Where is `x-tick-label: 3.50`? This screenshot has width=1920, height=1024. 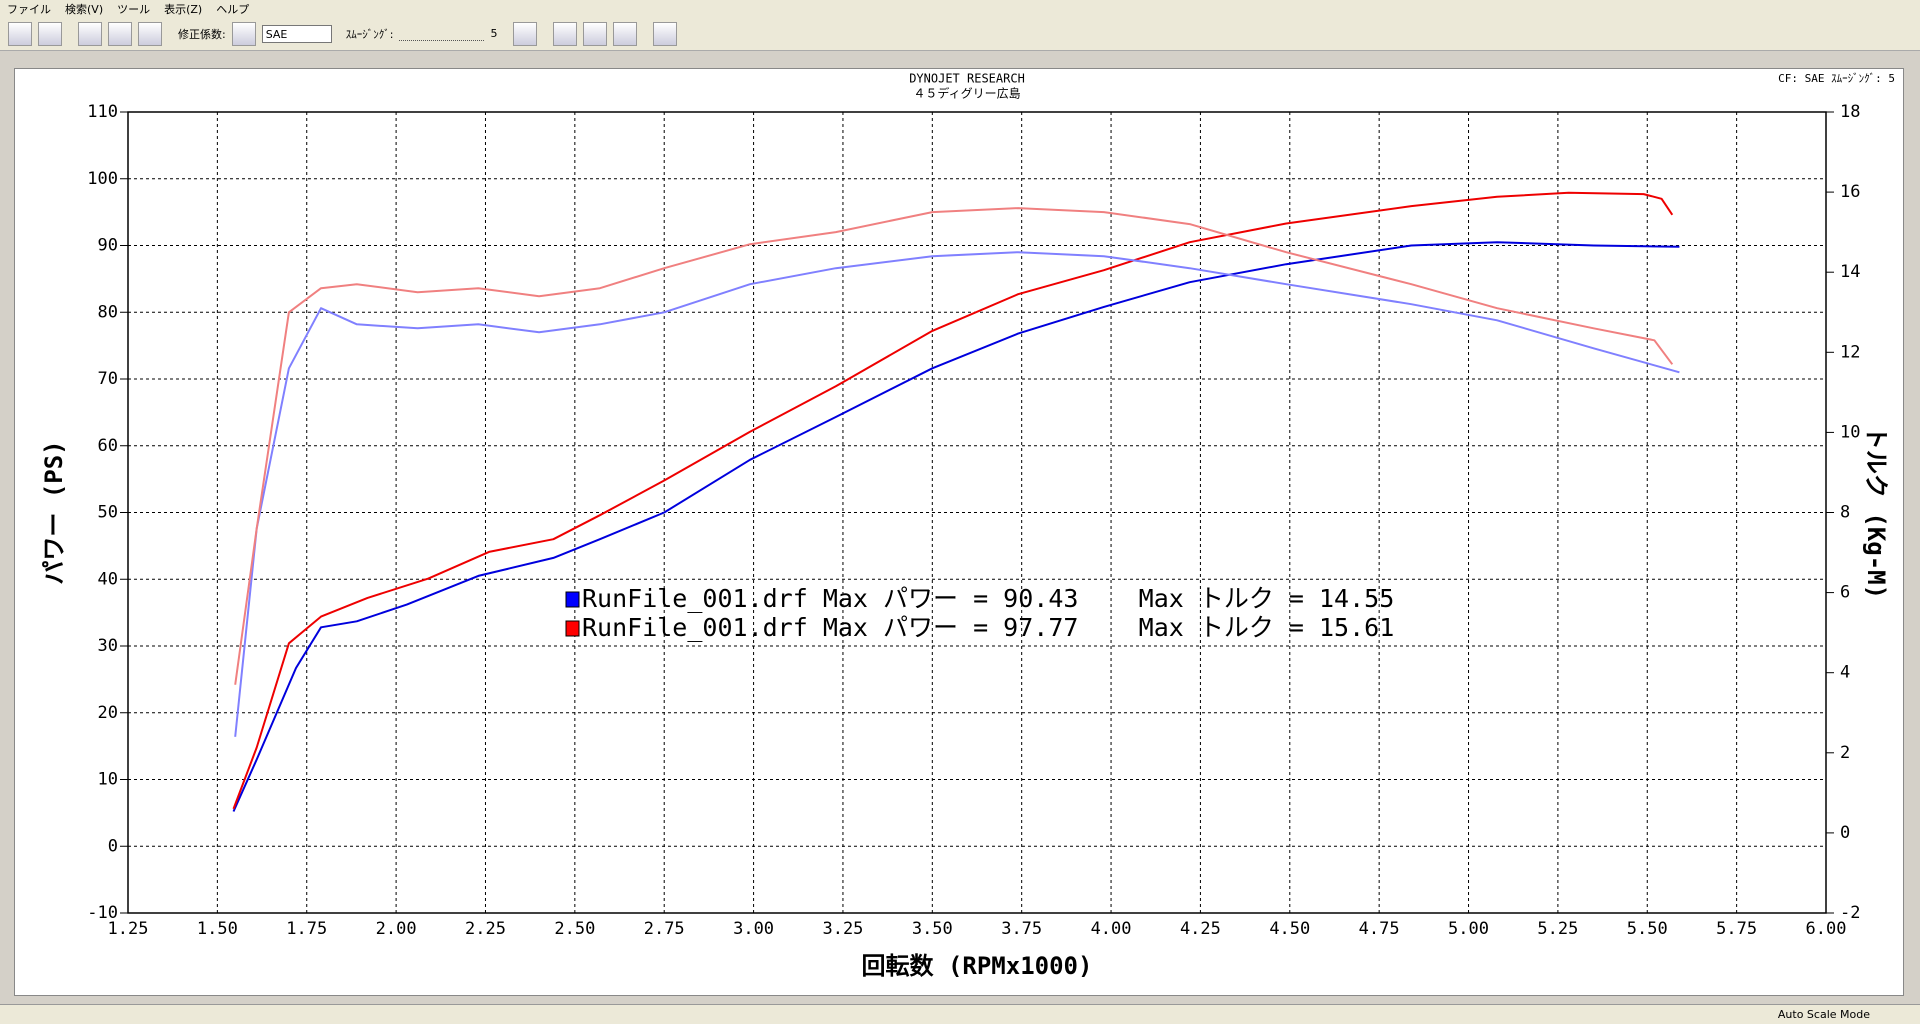 x-tick-label: 3.50 is located at coordinates (932, 929).